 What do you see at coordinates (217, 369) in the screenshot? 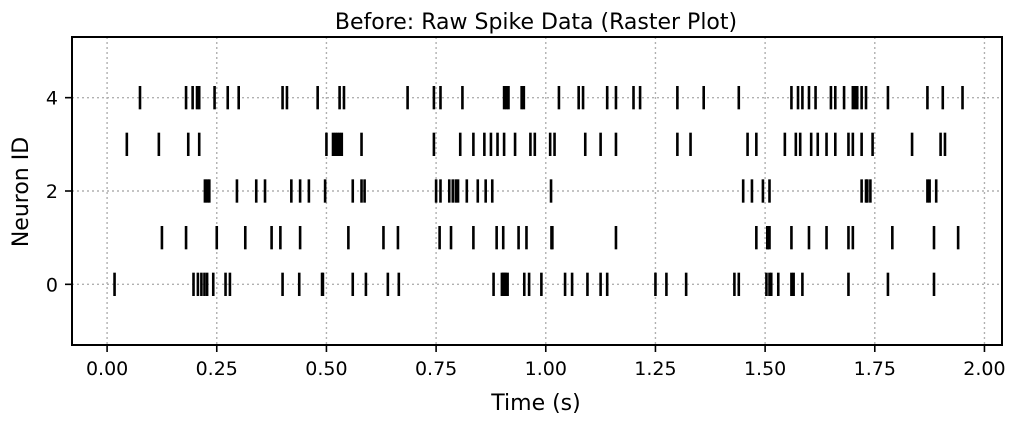
I see `x-tick-label: 0.25` at bounding box center [217, 369].